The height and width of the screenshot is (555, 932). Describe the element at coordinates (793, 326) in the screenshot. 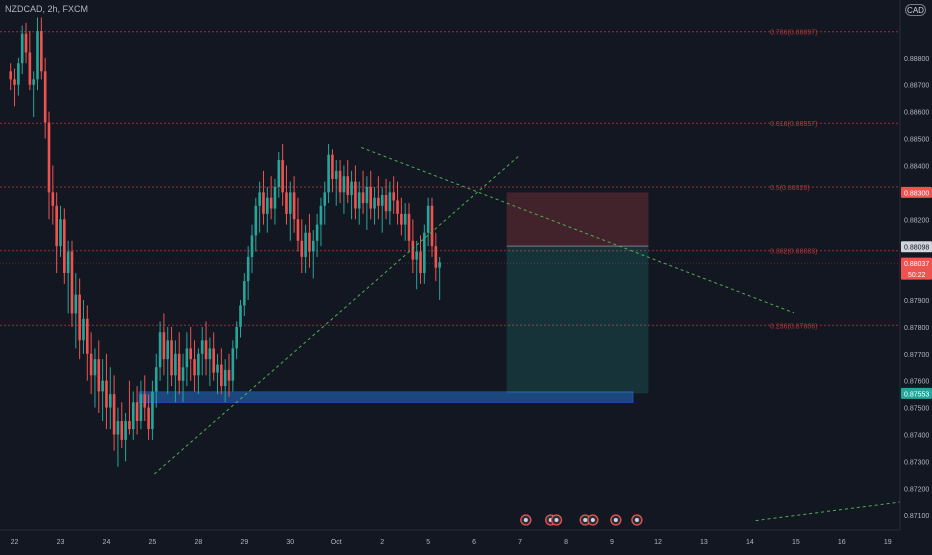

I see `fib-level-label: 0.236(0.87806)` at that location.